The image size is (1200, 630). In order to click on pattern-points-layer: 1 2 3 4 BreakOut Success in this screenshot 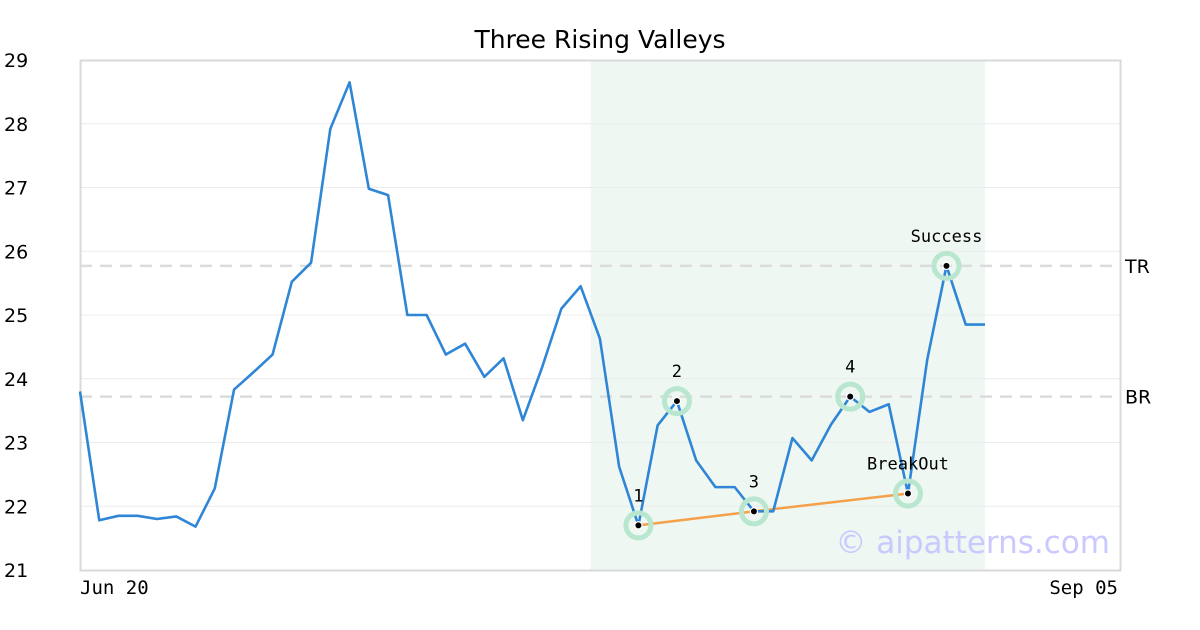, I will do `click(803, 384)`.